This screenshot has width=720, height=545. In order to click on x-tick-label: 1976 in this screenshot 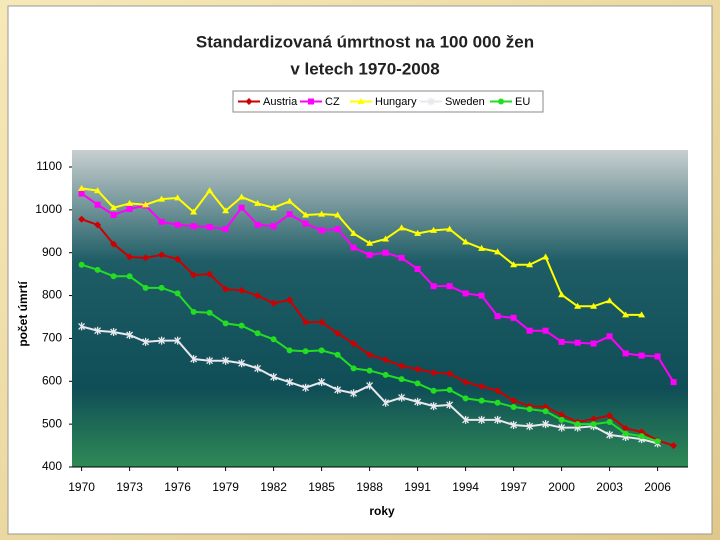, I will do `click(177, 487)`.